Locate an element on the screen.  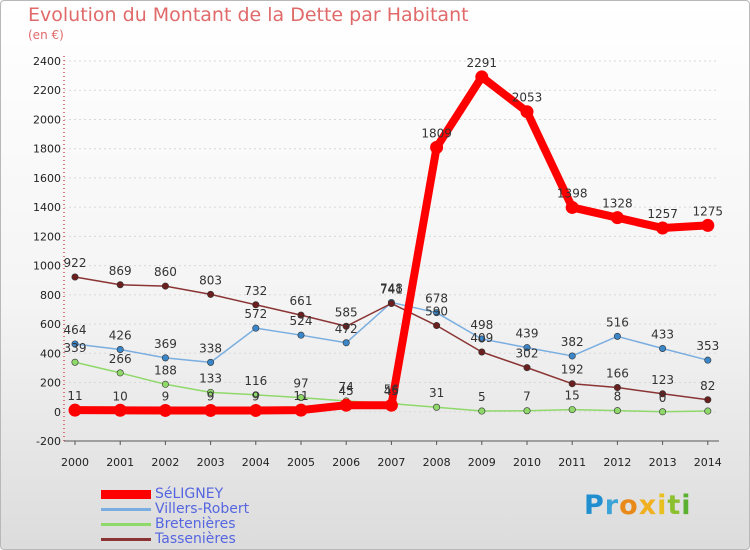
y-tick-label: 2000 is located at coordinates (47, 119).